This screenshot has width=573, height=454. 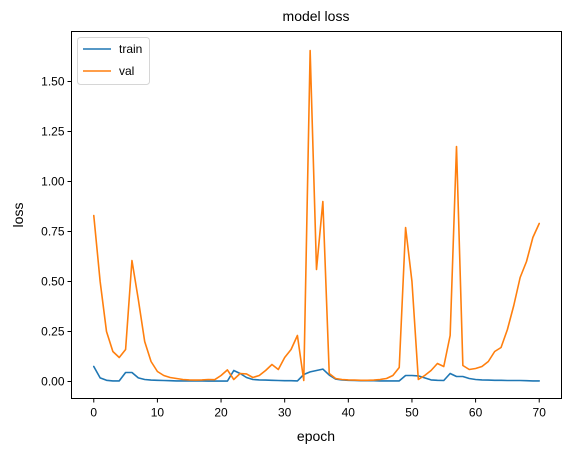 What do you see at coordinates (158, 413) in the screenshot?
I see `x-tick-label: 10` at bounding box center [158, 413].